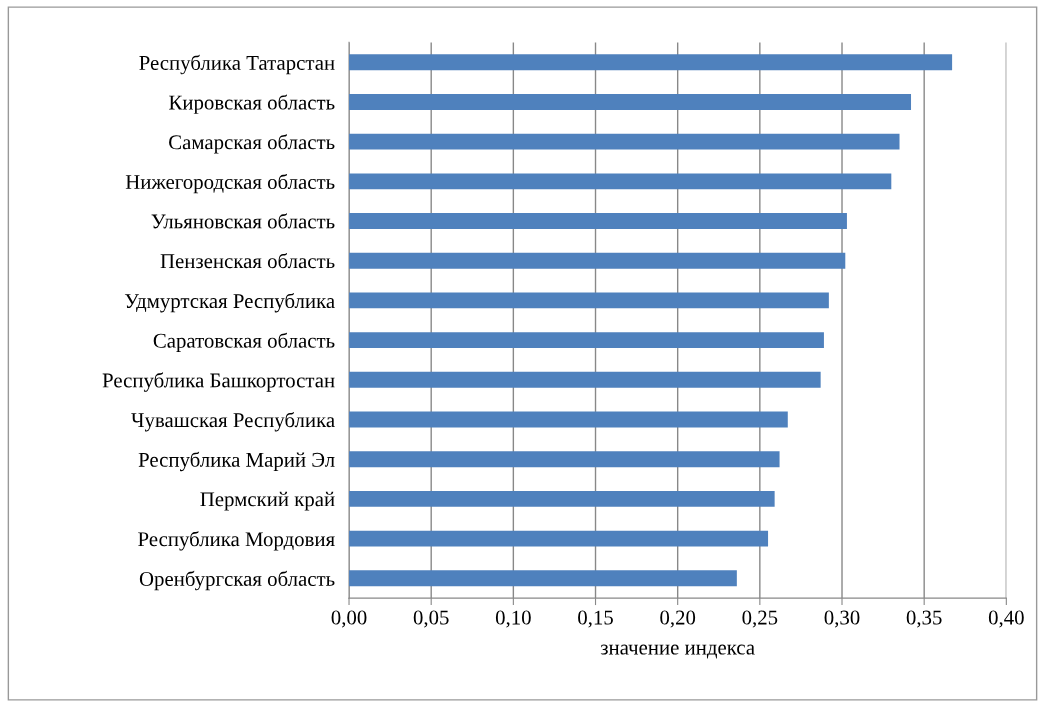 This screenshot has width=1045, height=707. What do you see at coordinates (924, 619) in the screenshot?
I see `x-tick-label: 0,35` at bounding box center [924, 619].